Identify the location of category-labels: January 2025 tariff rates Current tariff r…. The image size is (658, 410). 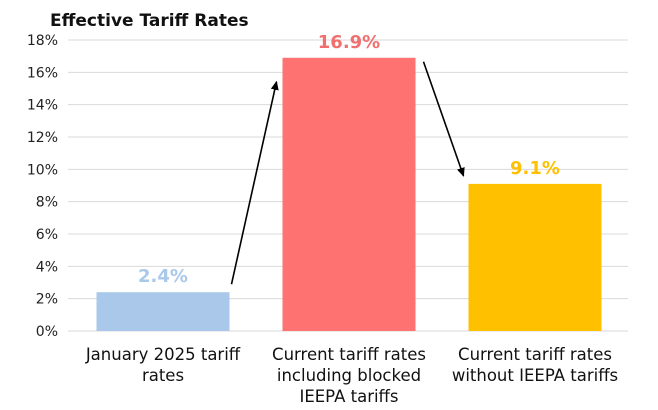
(351, 375).